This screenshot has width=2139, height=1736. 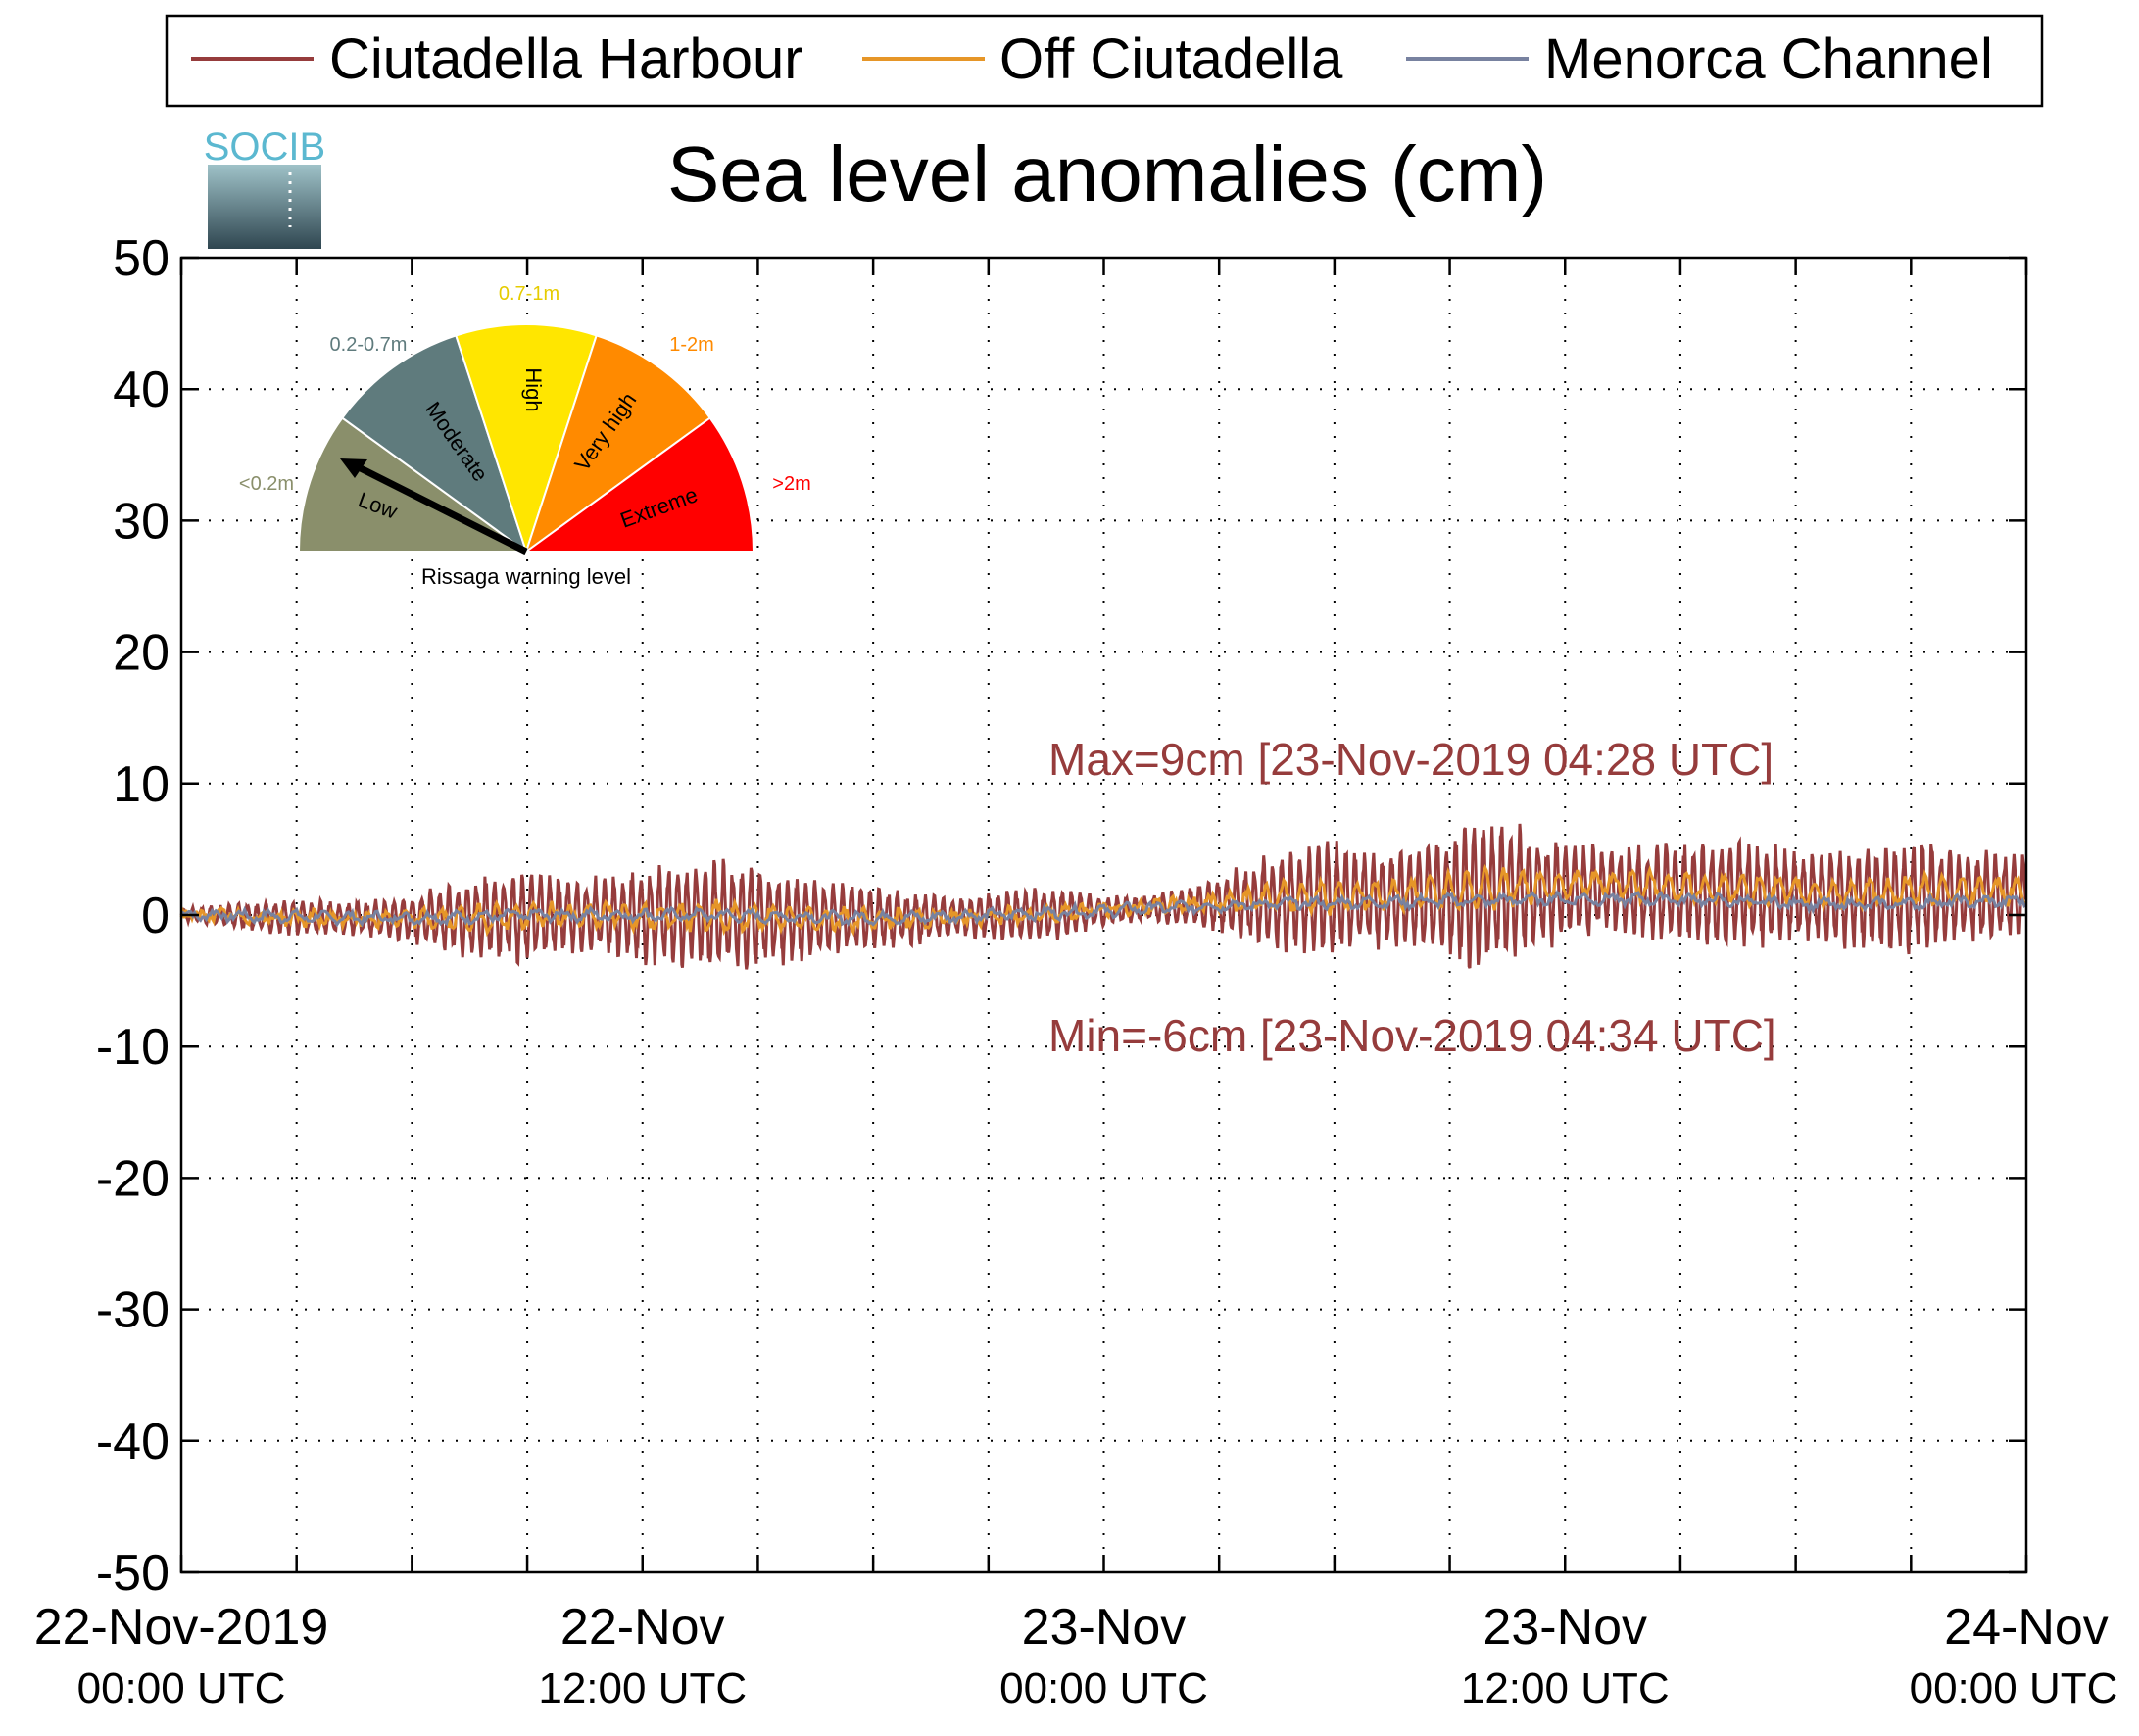 I want to click on y-tick-label: 0, so click(x=155, y=916).